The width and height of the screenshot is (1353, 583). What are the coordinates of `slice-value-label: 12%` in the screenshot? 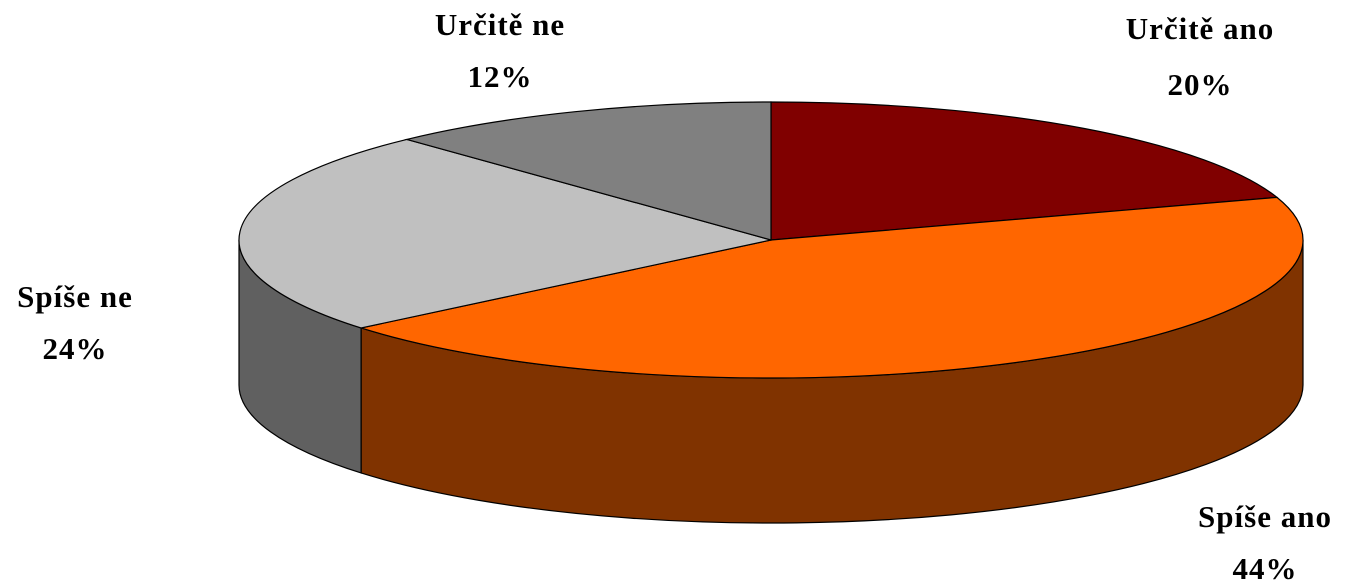 It's located at (500, 76).